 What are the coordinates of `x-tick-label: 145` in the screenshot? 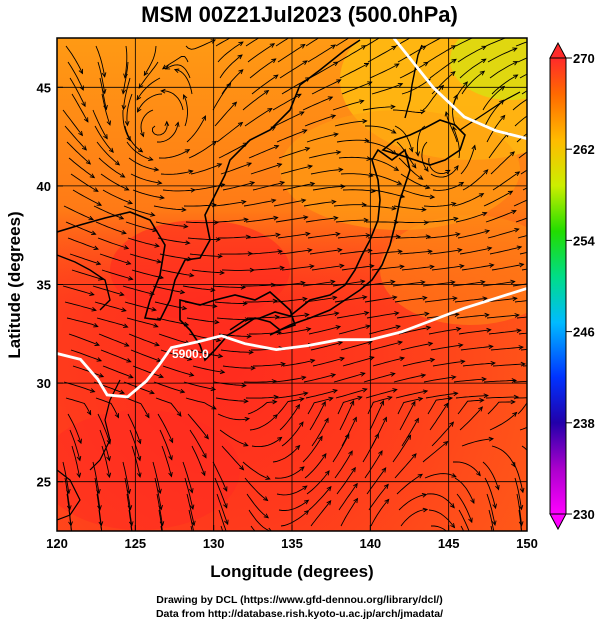 It's located at (449, 543).